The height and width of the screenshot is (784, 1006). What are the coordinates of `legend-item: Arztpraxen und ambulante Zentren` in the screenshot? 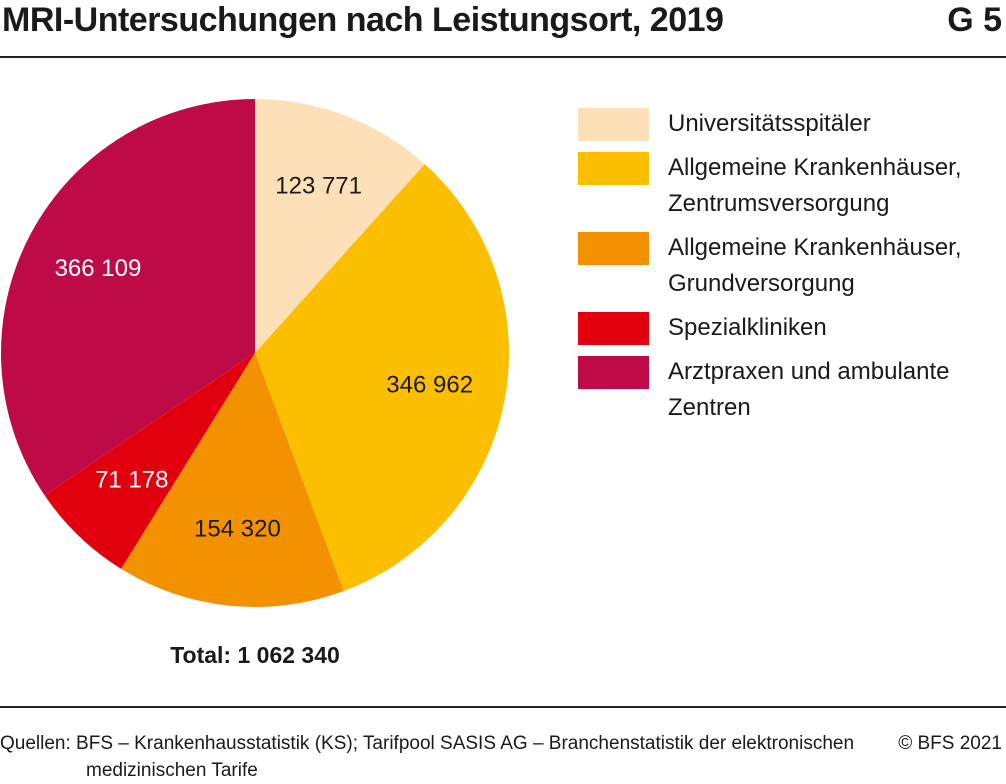 It's located at (792, 391).